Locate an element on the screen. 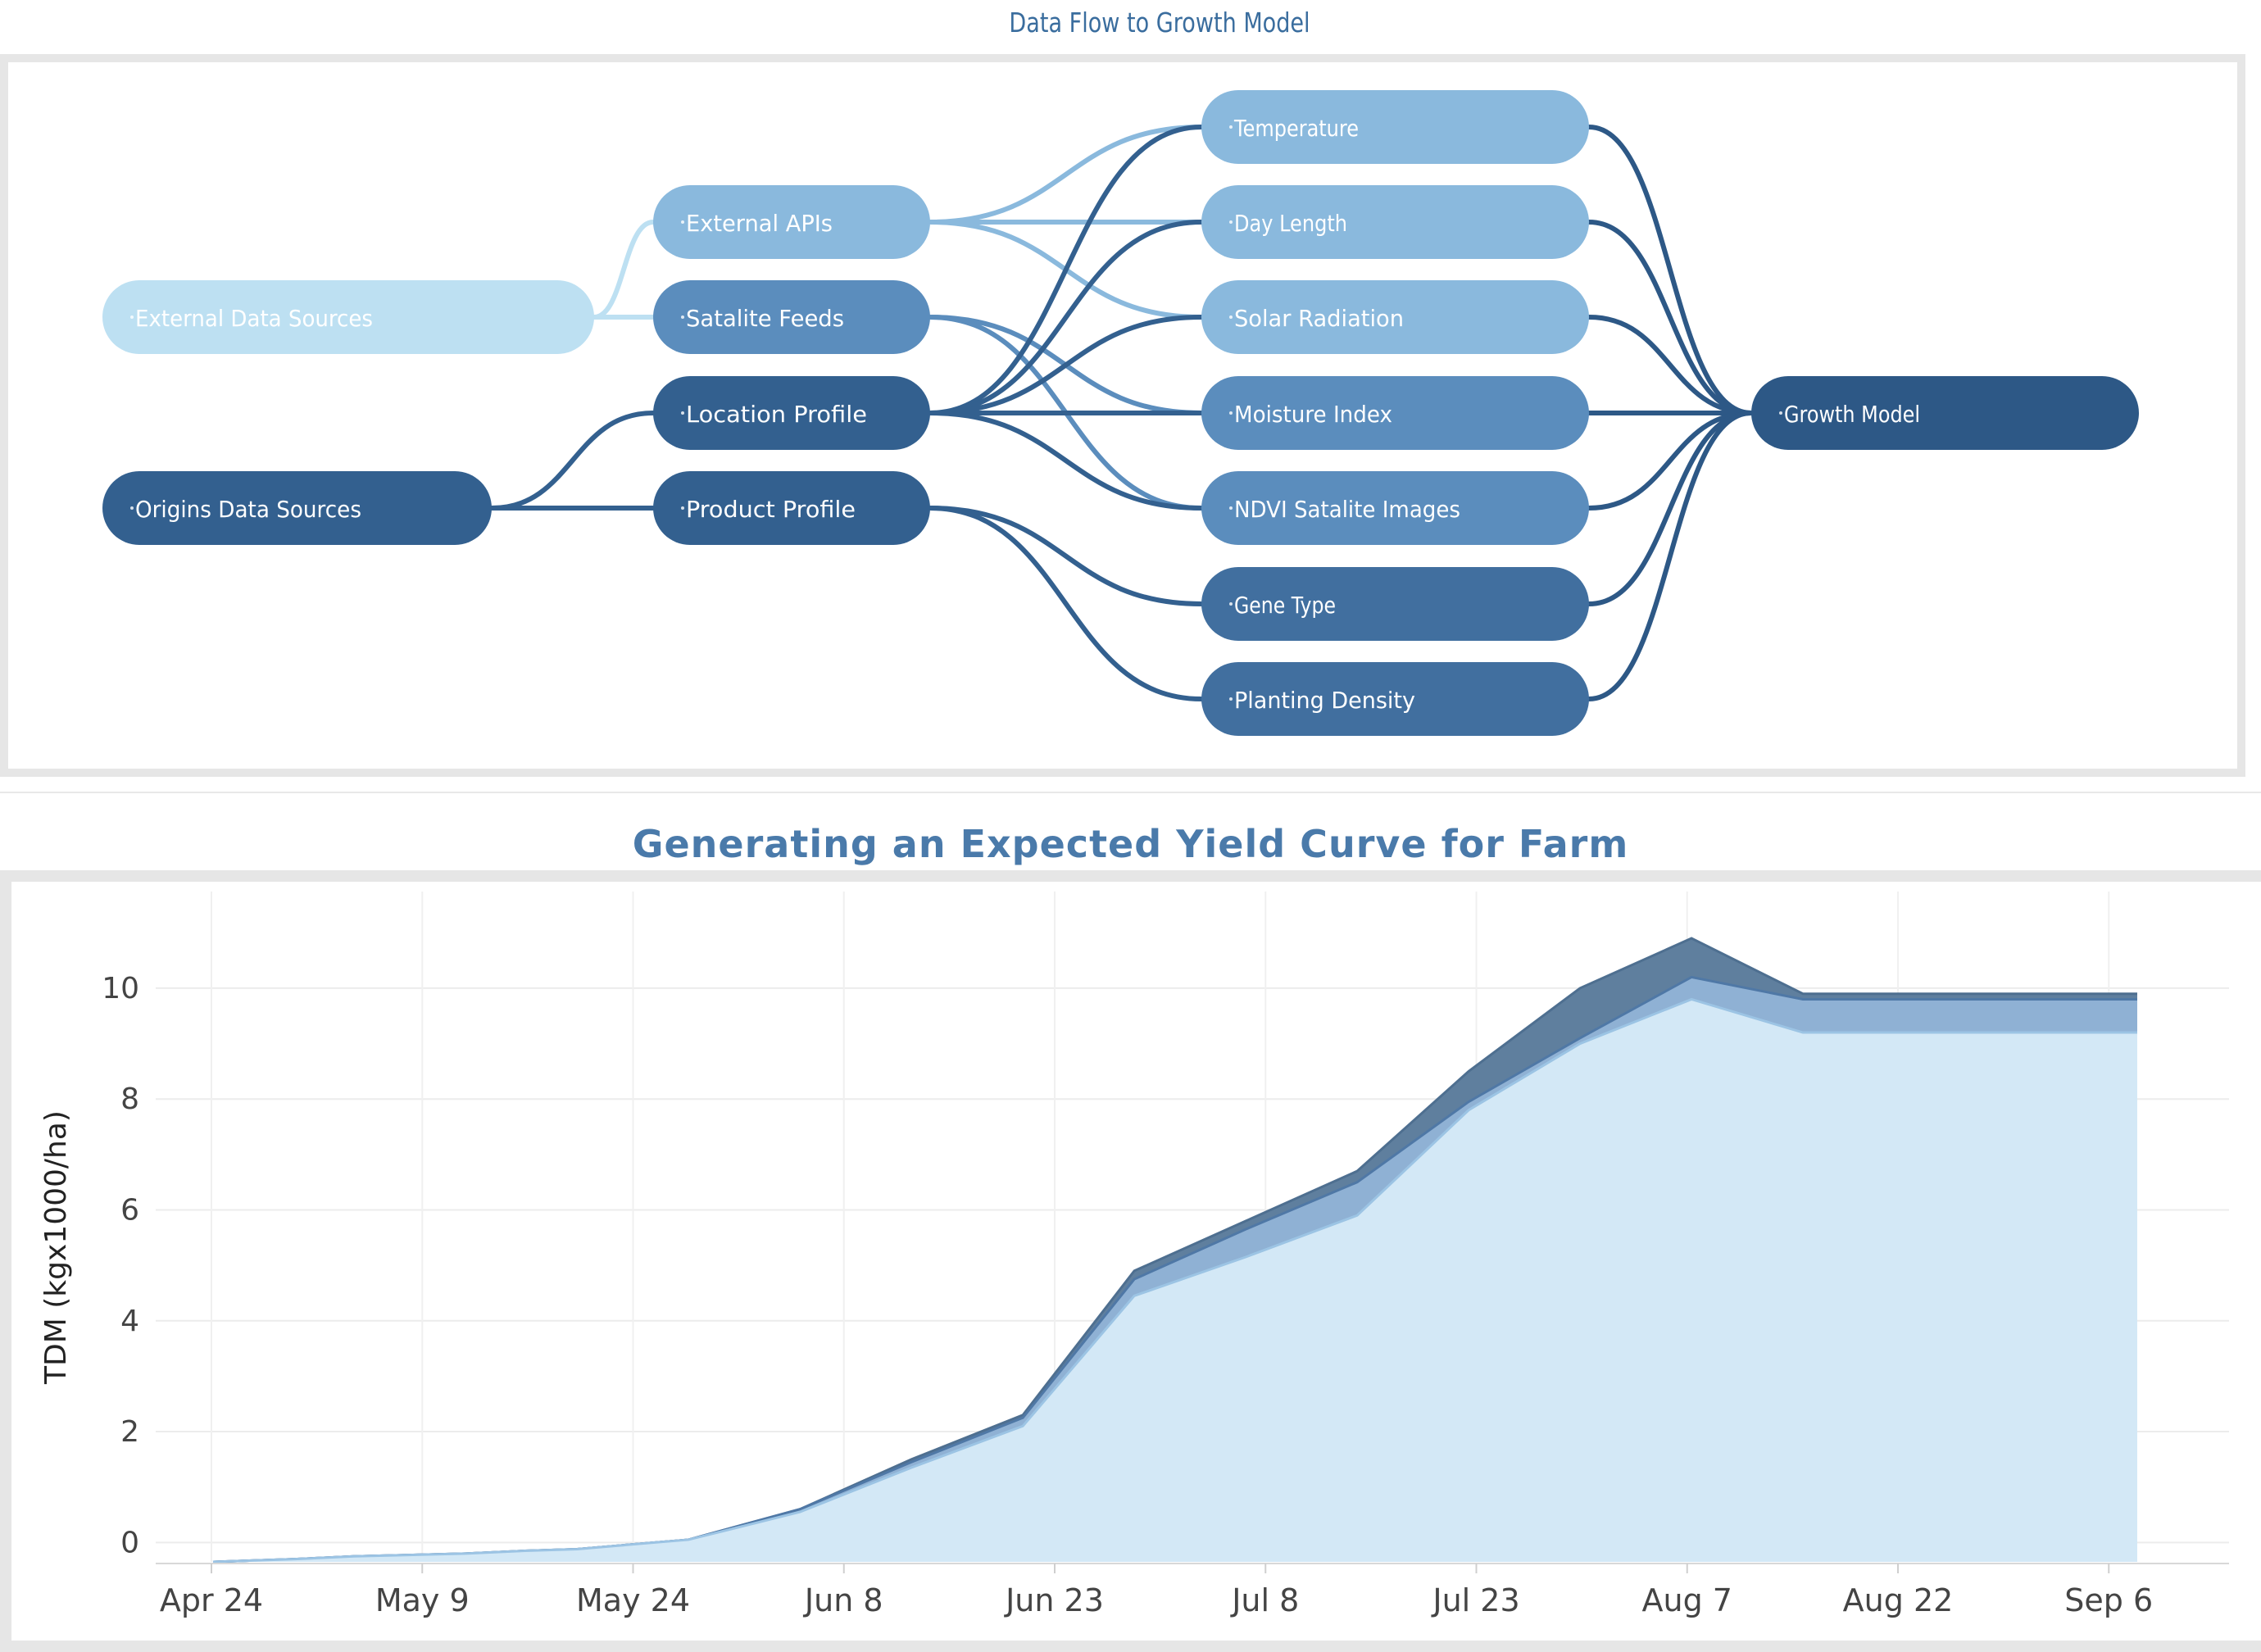  y-tick-labels: 0 2 4 6 8 10 is located at coordinates (120, 1265).